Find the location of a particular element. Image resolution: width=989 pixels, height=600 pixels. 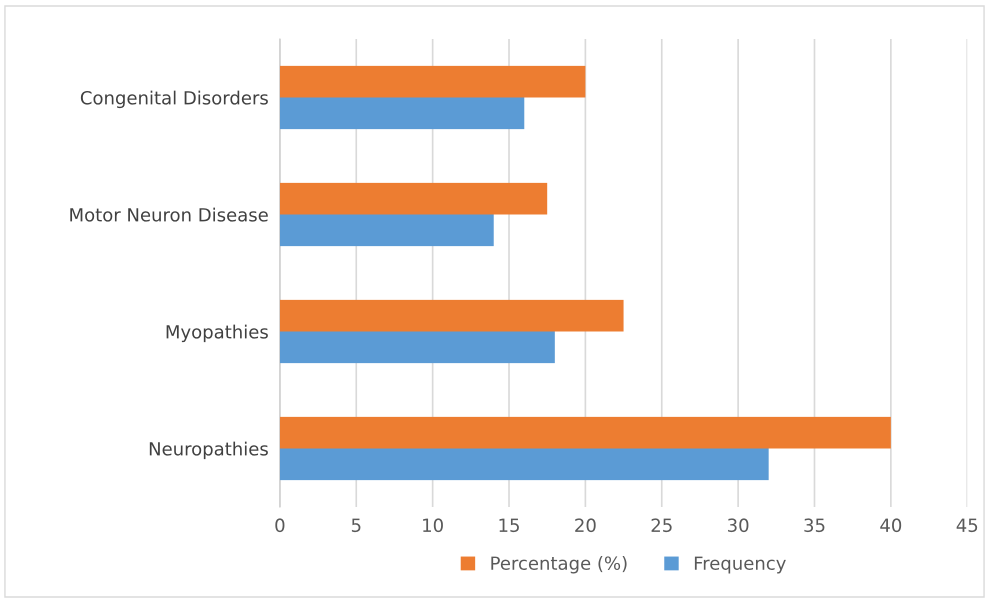

x-tick-label: 30 is located at coordinates (738, 525).